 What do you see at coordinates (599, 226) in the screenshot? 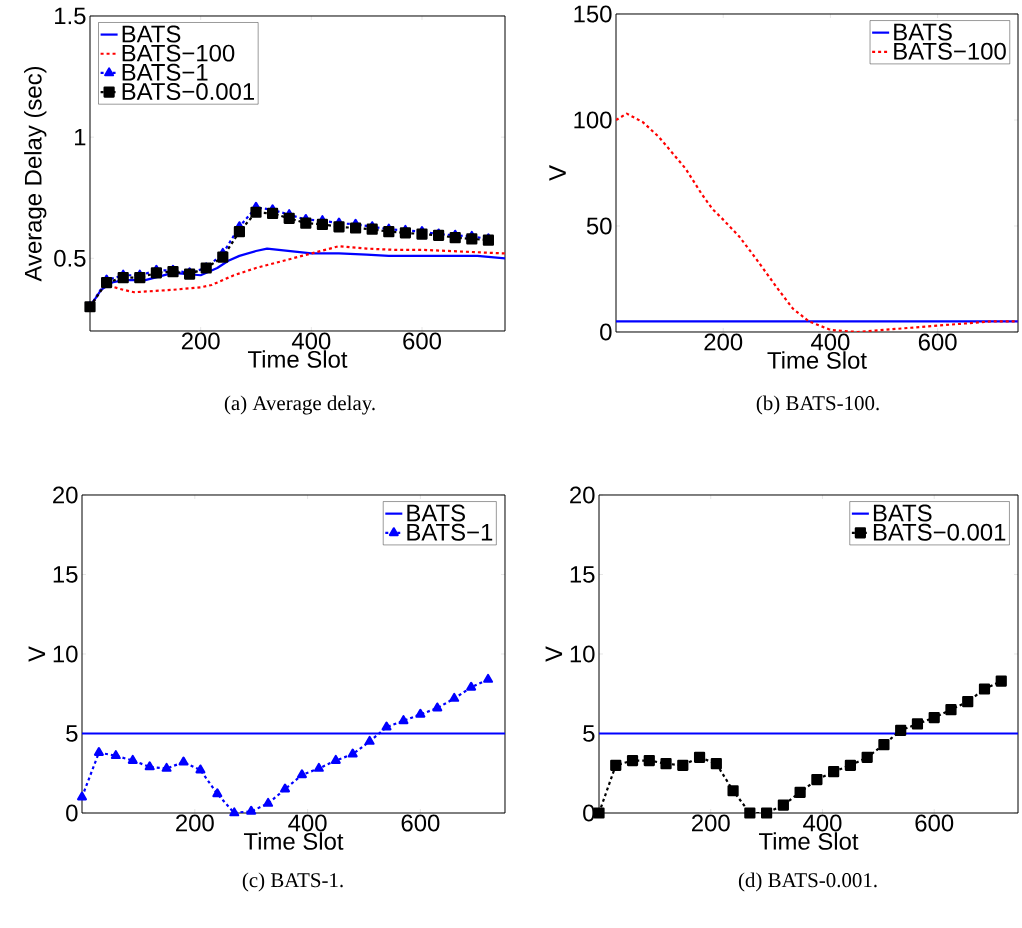
I see `y-tick-label: 50` at bounding box center [599, 226].